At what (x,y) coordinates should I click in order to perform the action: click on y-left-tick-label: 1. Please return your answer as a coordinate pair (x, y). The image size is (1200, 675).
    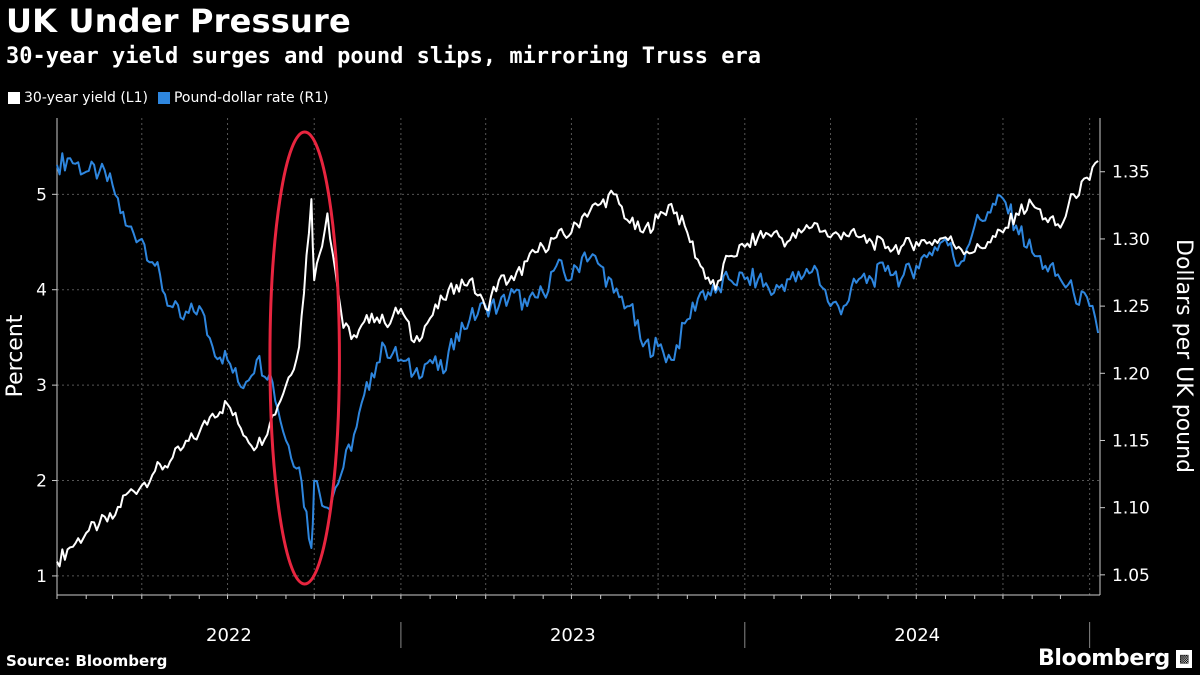
    Looking at the image, I should click on (41, 577).